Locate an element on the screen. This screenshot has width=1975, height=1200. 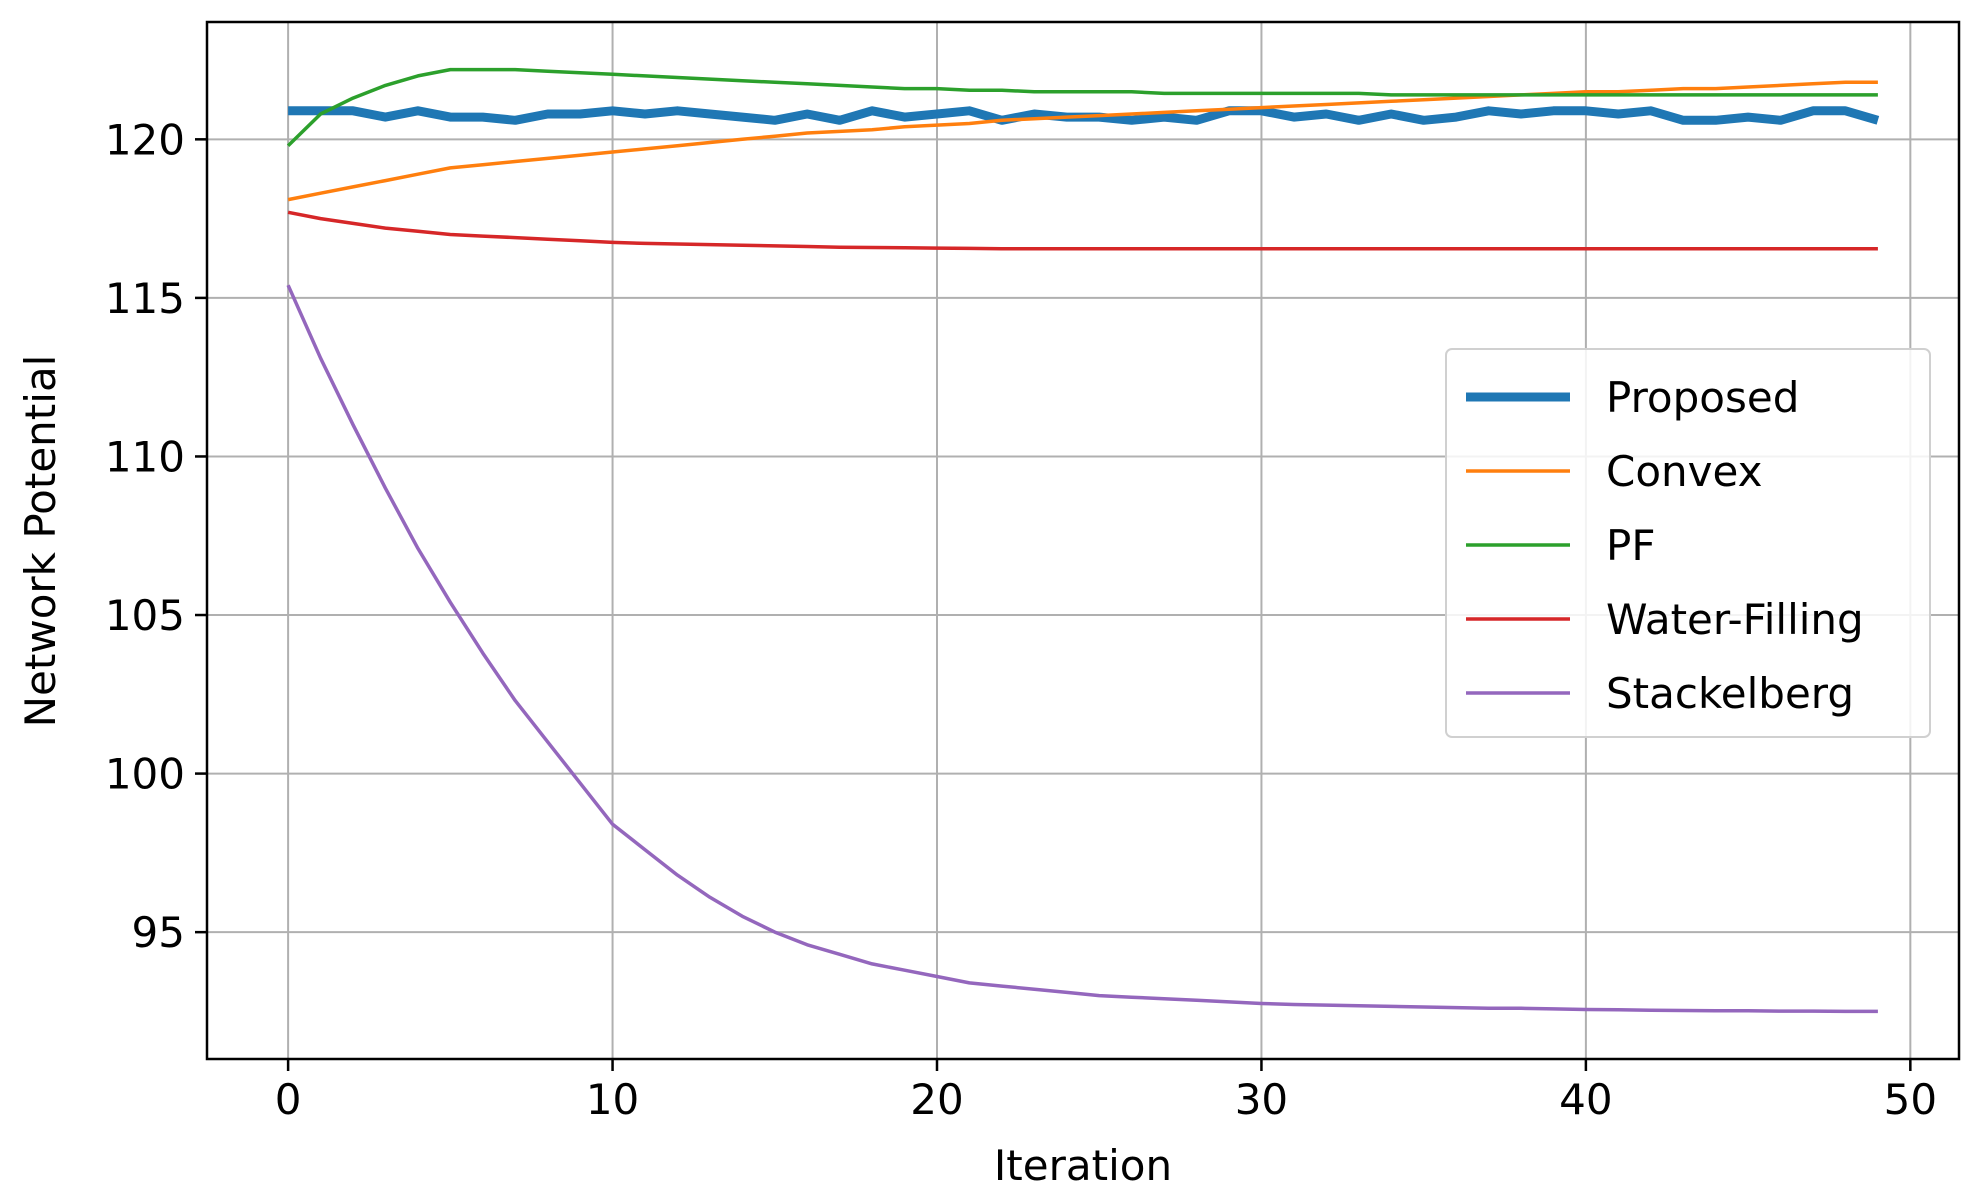
series-line-convex is located at coordinates (1082, 141).